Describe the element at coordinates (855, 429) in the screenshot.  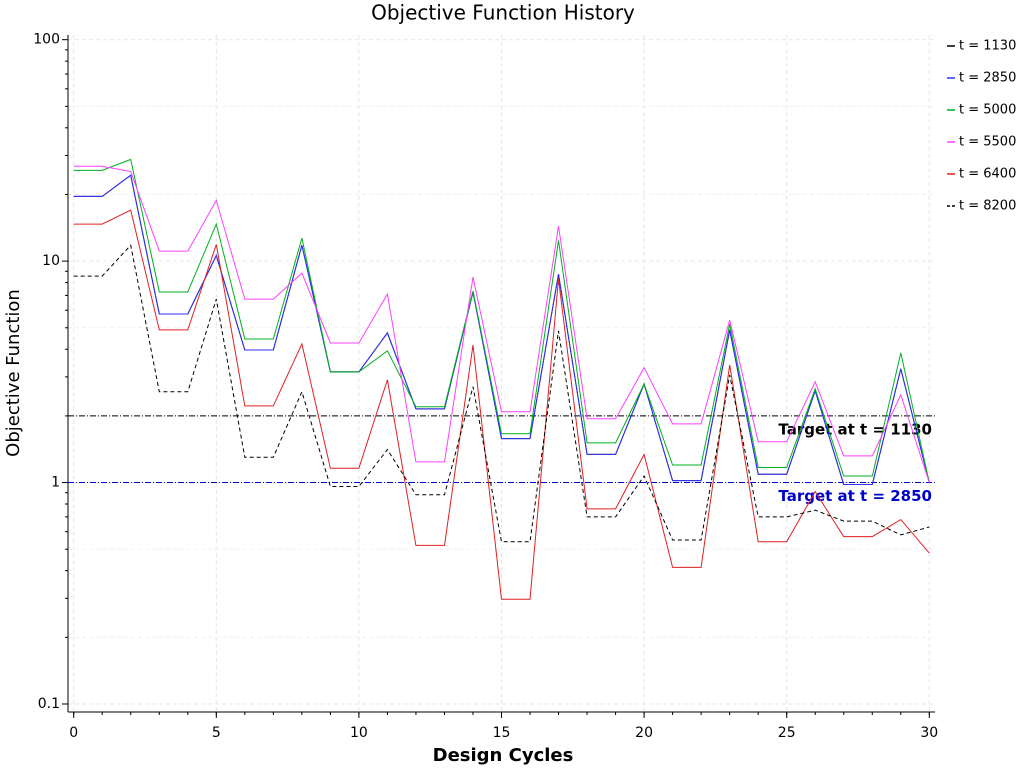
I see `target-label: Target at t = 1130` at that location.